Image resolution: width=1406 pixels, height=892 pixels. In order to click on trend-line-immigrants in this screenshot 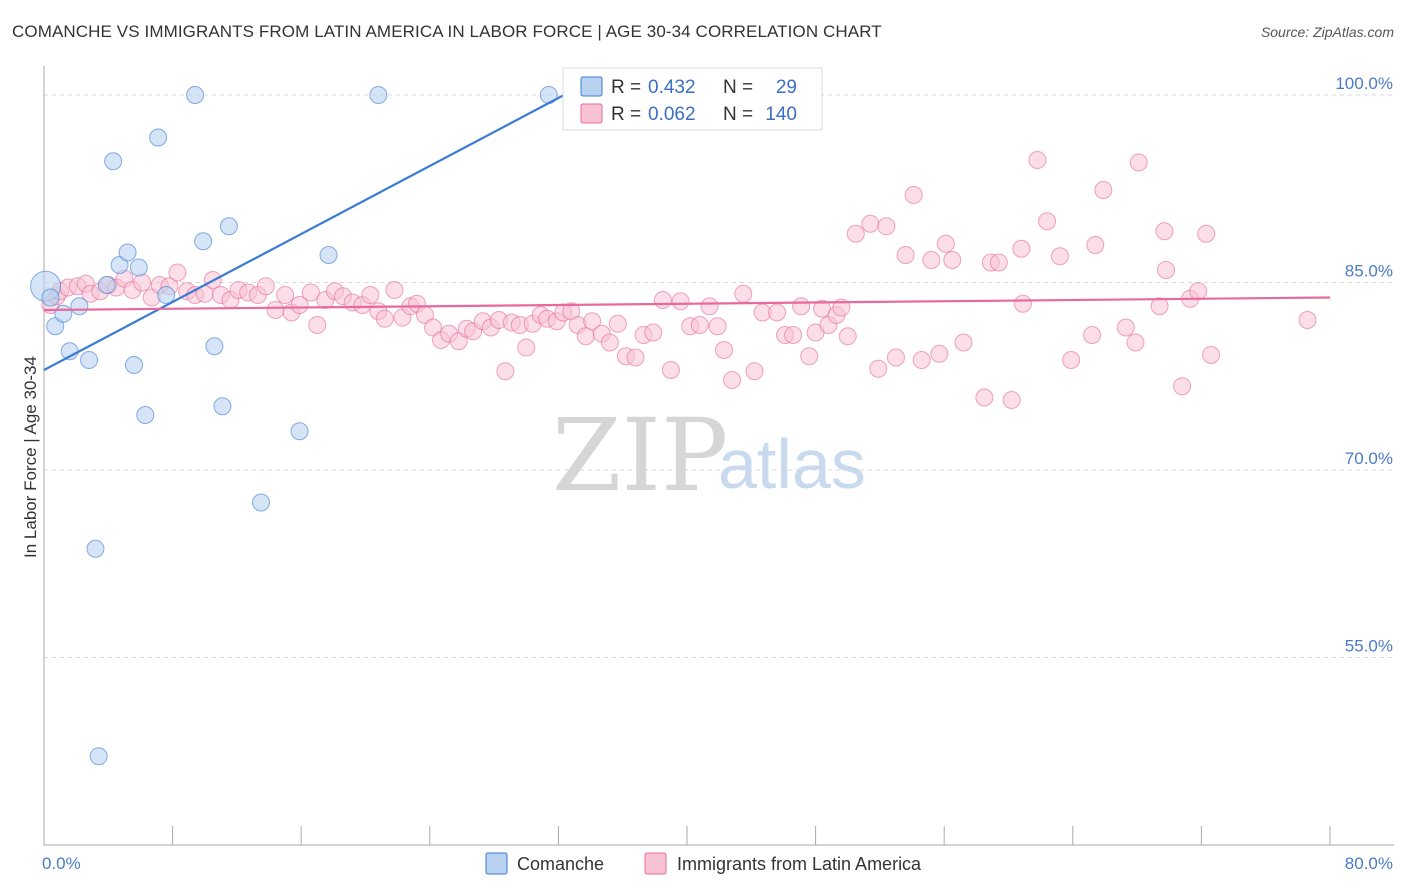, I will do `click(687, 304)`.